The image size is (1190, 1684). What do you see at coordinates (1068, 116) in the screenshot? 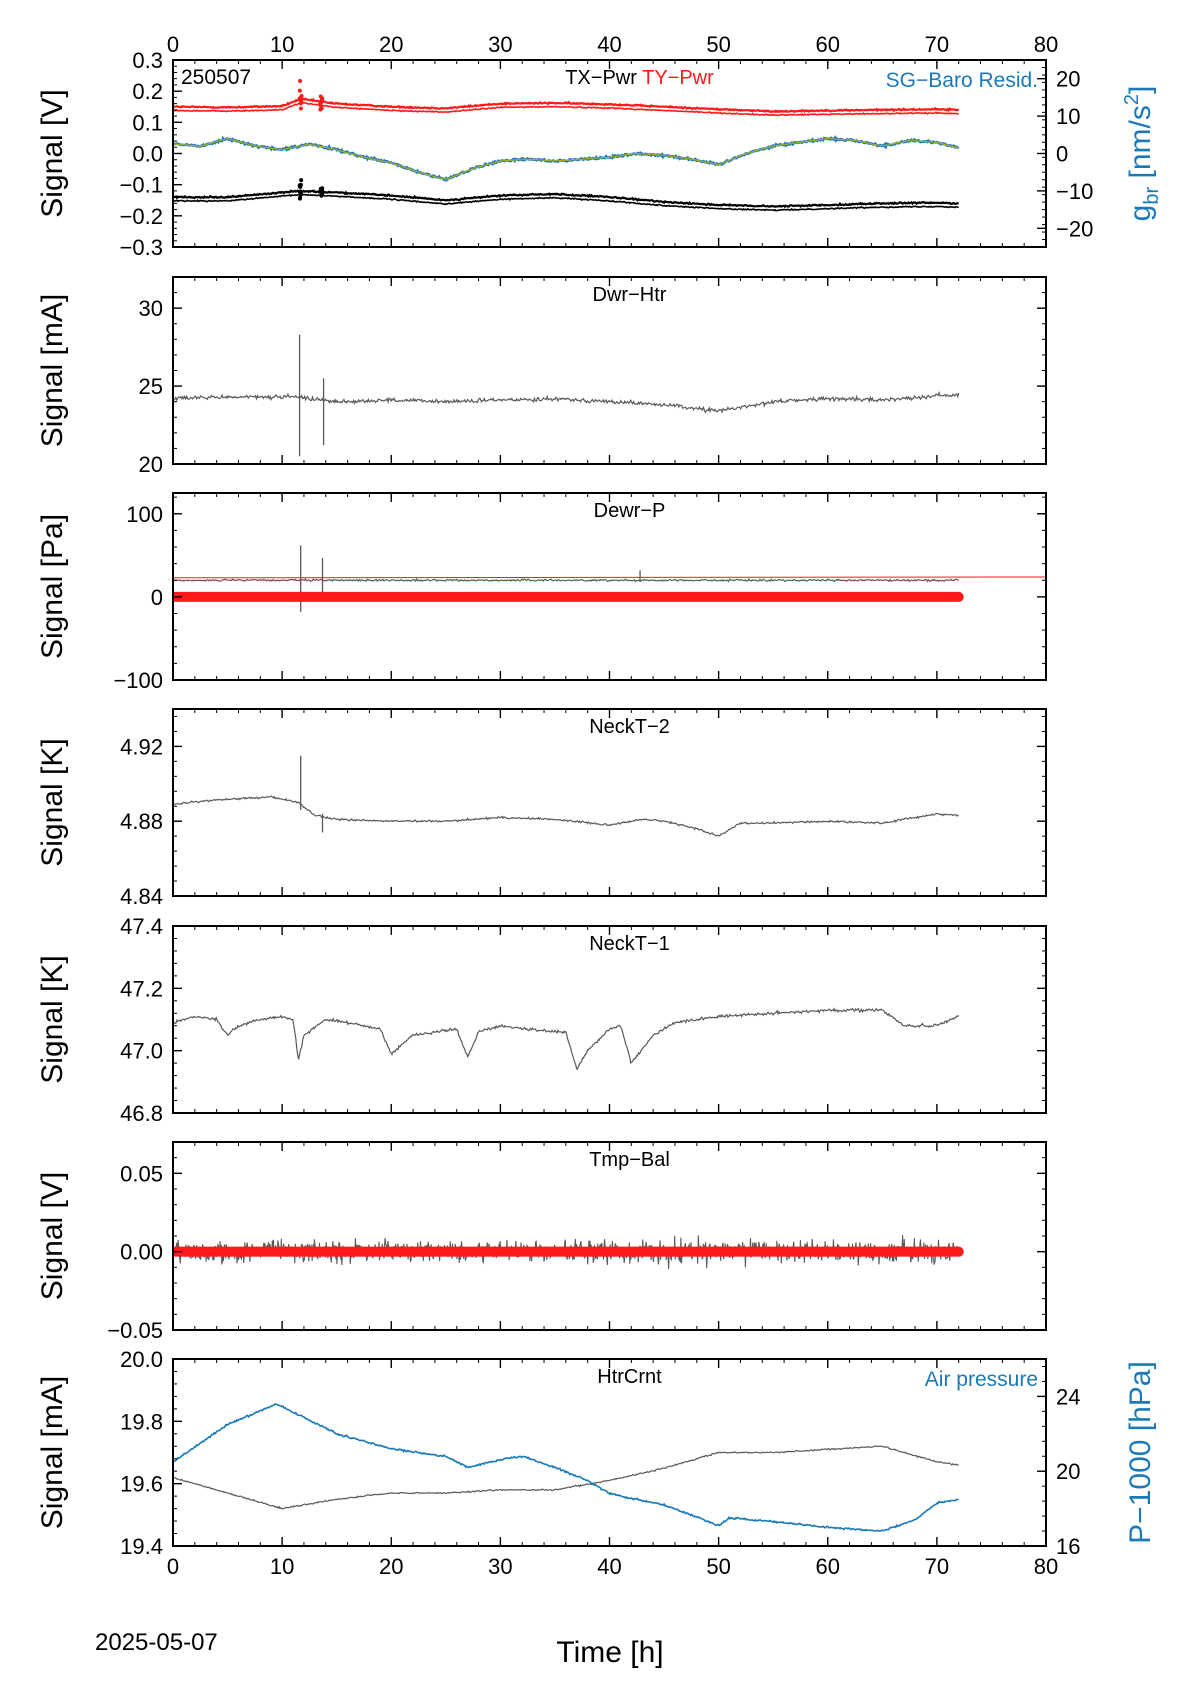
I see `y2-tick-label: 10` at bounding box center [1068, 116].